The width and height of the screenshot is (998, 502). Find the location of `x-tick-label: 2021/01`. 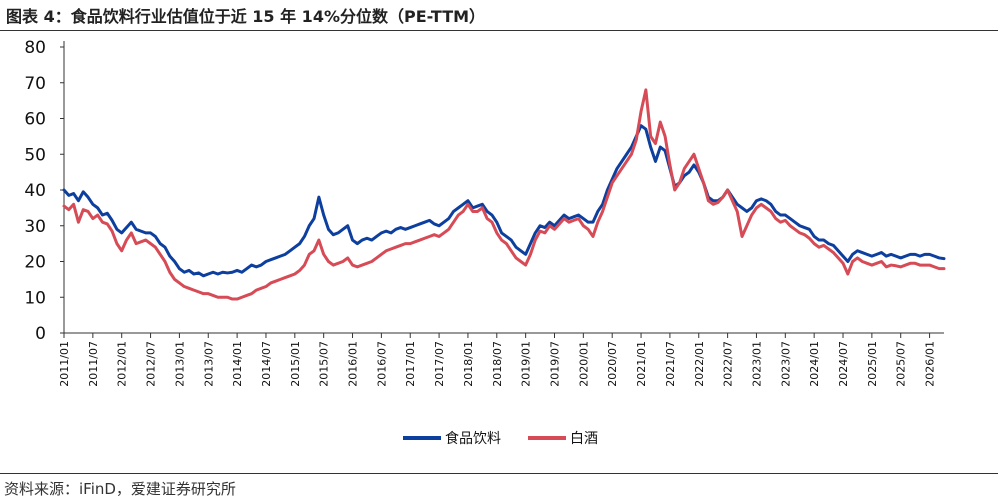

x-tick-label: 2021/01 is located at coordinates (641, 364).